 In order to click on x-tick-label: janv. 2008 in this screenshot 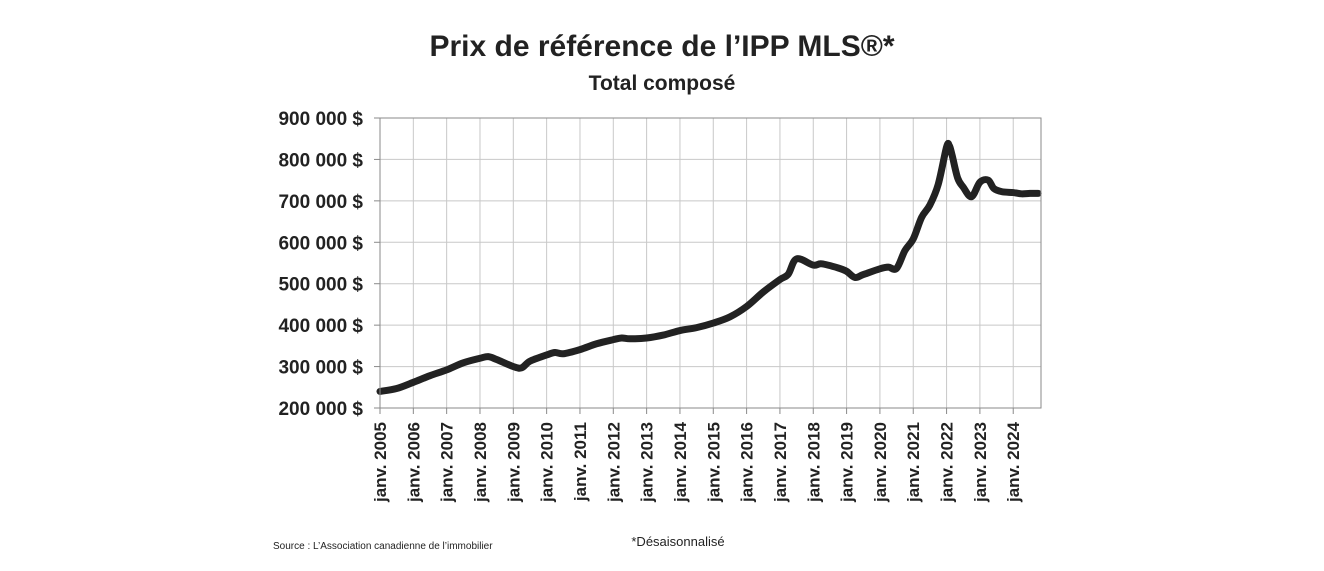, I will do `click(480, 462)`.